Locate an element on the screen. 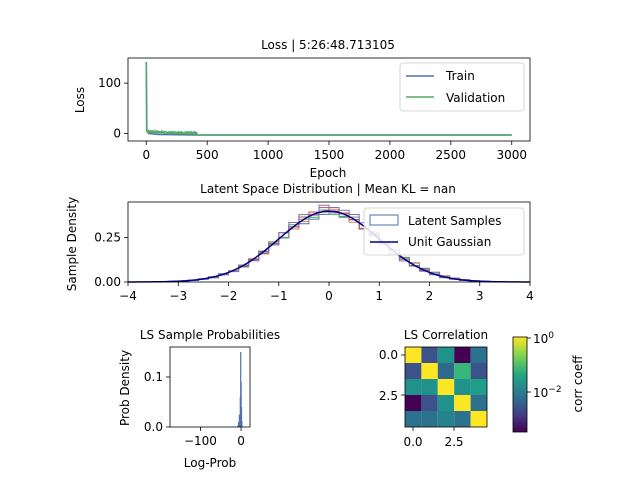  corr-ytick-label-0: 0.0 is located at coordinates (388, 355).